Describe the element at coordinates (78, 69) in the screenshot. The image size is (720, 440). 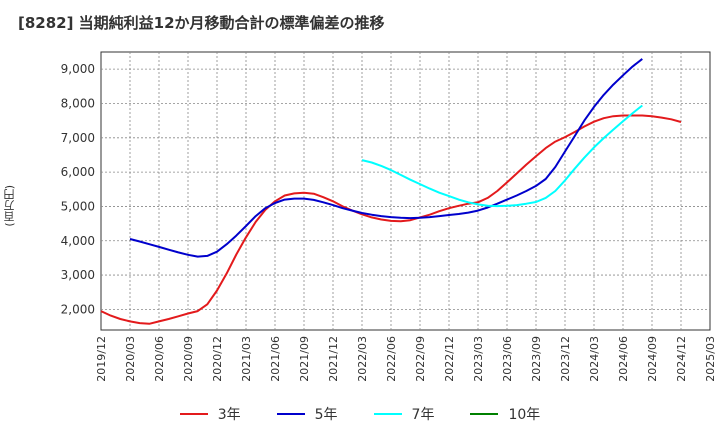
I see `y-tick-label: 9,000` at that location.